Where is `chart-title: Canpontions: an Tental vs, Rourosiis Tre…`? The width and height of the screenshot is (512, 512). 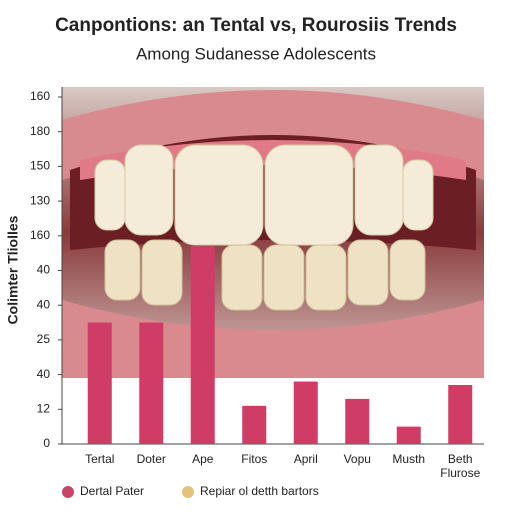 chart-title: Canpontions: an Tental vs, Rourosiis Tre… is located at coordinates (256, 25).